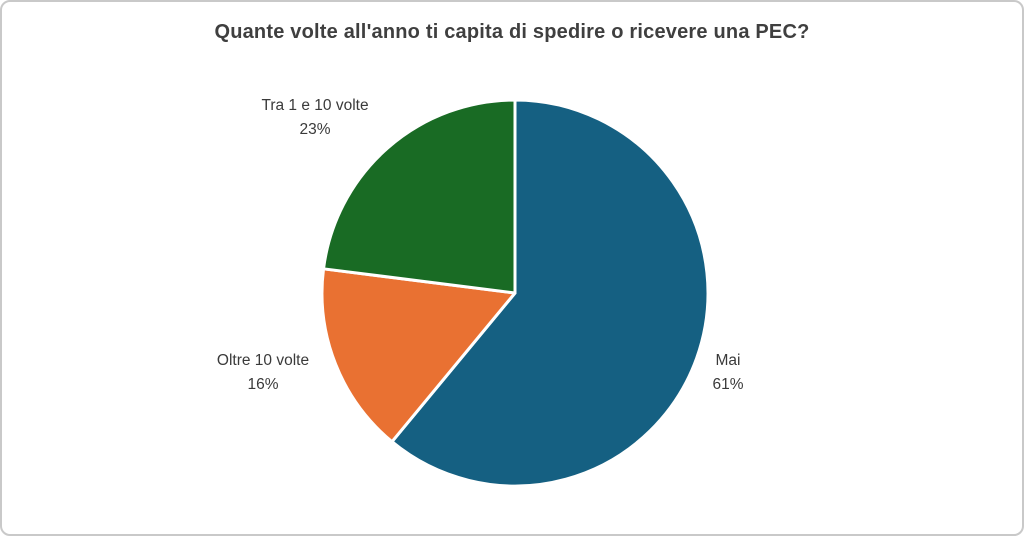 This screenshot has height=536, width=1024. What do you see at coordinates (727, 373) in the screenshot?
I see `slice-label-mai: Mai 61%` at bounding box center [727, 373].